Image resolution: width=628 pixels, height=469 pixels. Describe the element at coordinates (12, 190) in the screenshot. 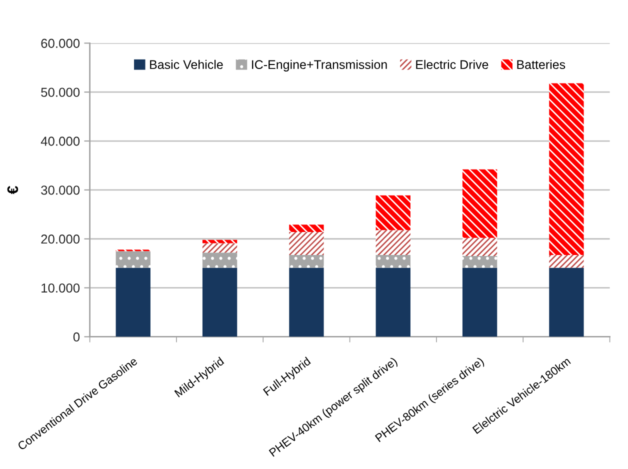

I see `y-axis-title: €` at that location.